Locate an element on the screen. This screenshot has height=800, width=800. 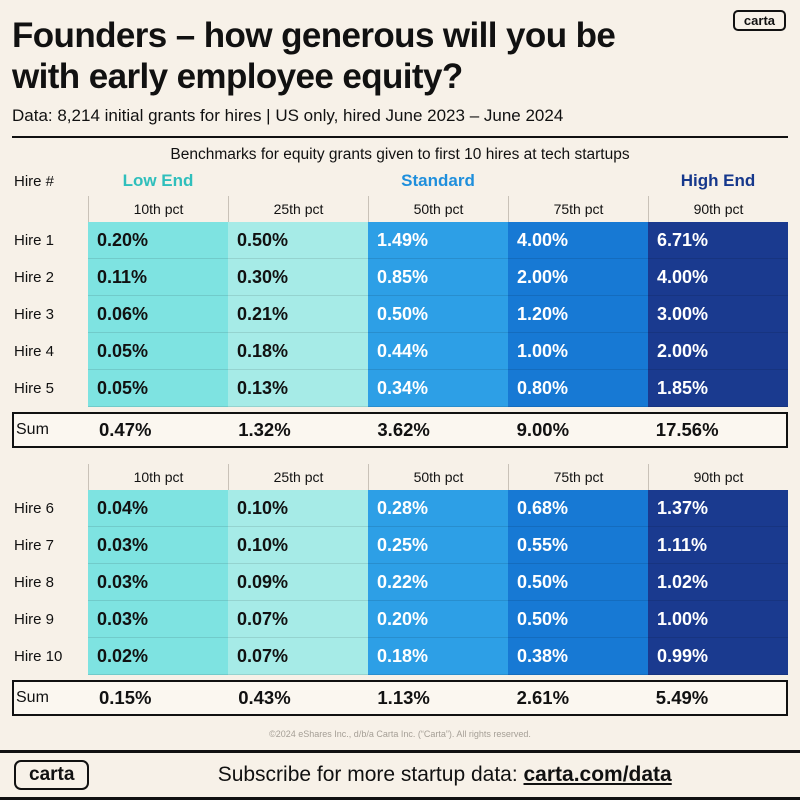
cell-25th-pct: 0.30% is located at coordinates (298, 278).